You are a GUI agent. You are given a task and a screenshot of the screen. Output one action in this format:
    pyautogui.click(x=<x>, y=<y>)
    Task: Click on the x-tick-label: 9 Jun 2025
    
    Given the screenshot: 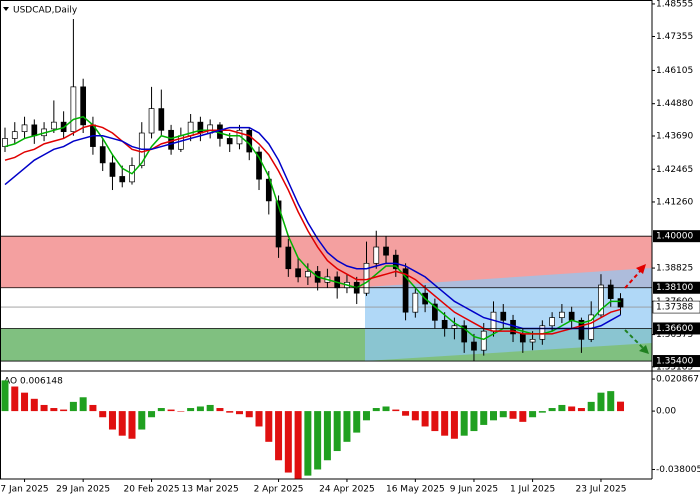 What is the action you would take?
    pyautogui.click(x=474, y=490)
    